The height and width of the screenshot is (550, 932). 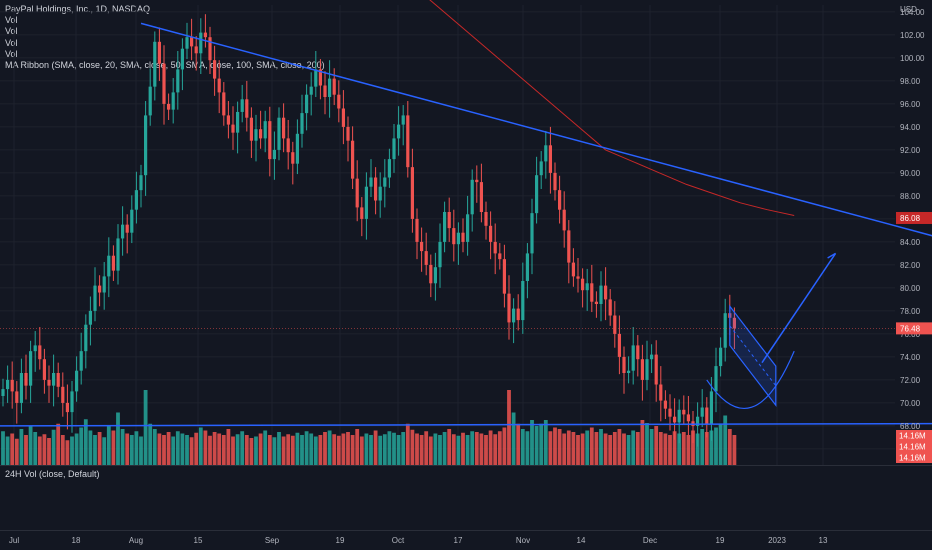 I want to click on flag-midline, so click(x=753, y=355).